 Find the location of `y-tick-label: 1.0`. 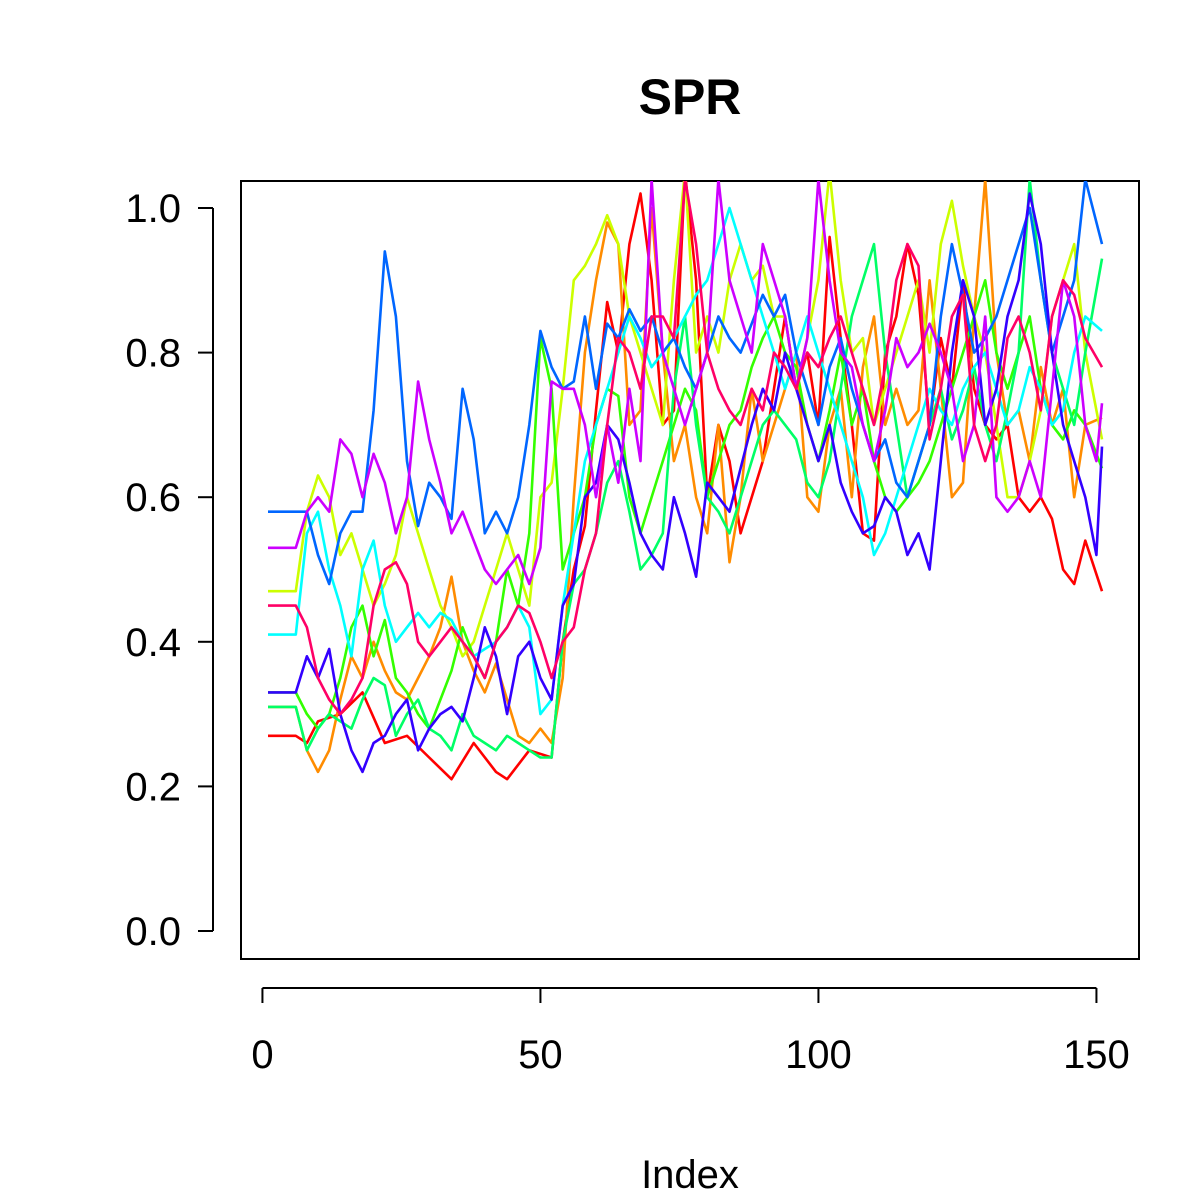

y-tick-label: 1.0 is located at coordinates (153, 209).